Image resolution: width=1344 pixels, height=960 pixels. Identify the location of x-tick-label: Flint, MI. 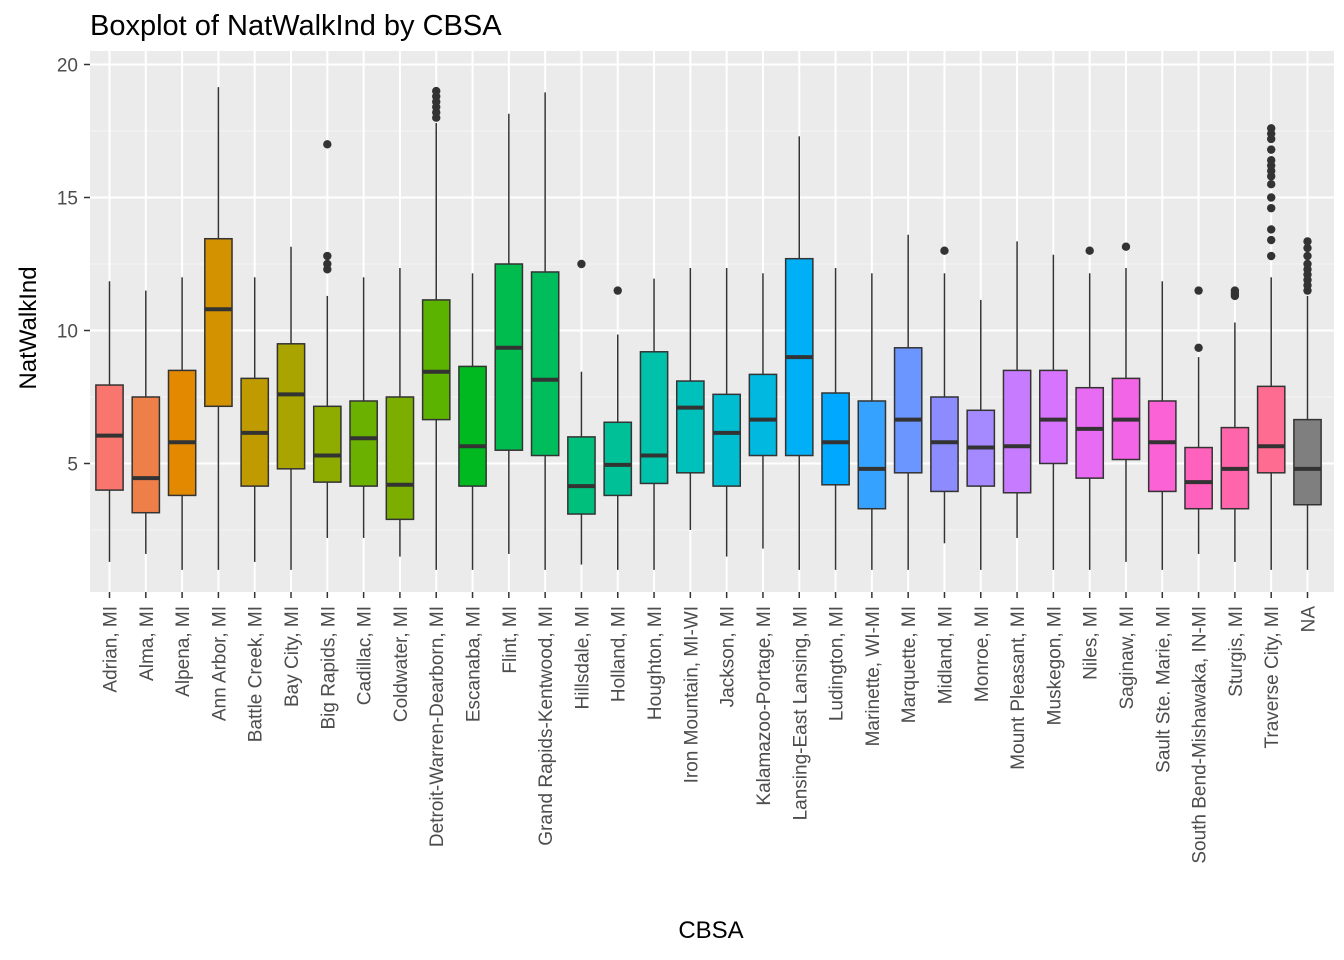
(510, 640).